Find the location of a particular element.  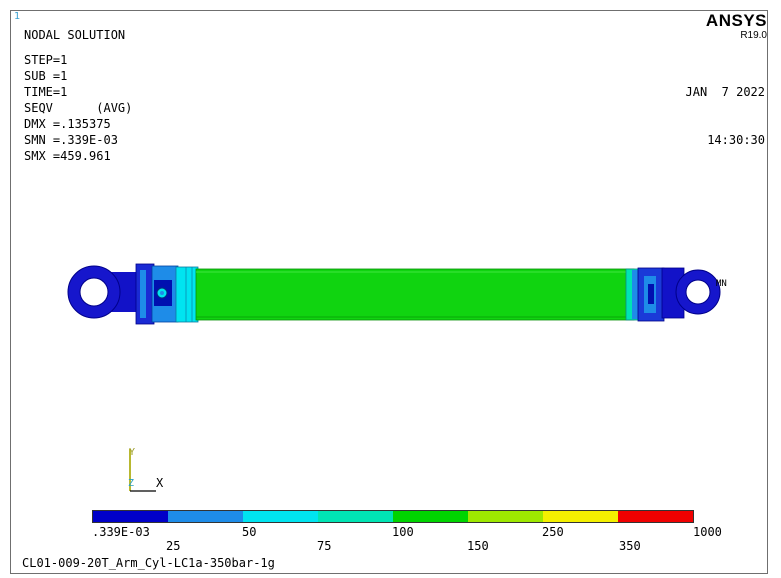

triad-y-label: Y is located at coordinates (132, 452).